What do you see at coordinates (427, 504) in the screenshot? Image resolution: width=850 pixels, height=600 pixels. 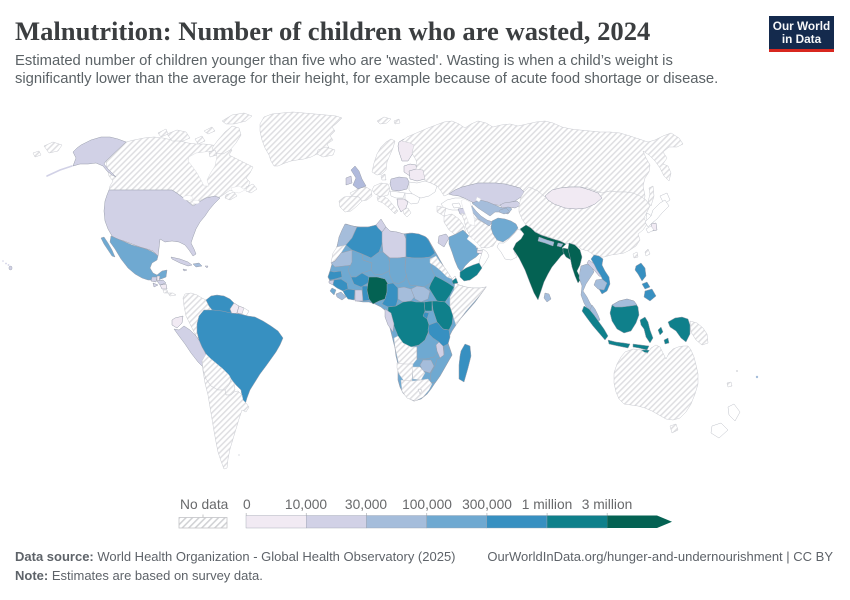 I see `svg-text: 100,000` at bounding box center [427, 504].